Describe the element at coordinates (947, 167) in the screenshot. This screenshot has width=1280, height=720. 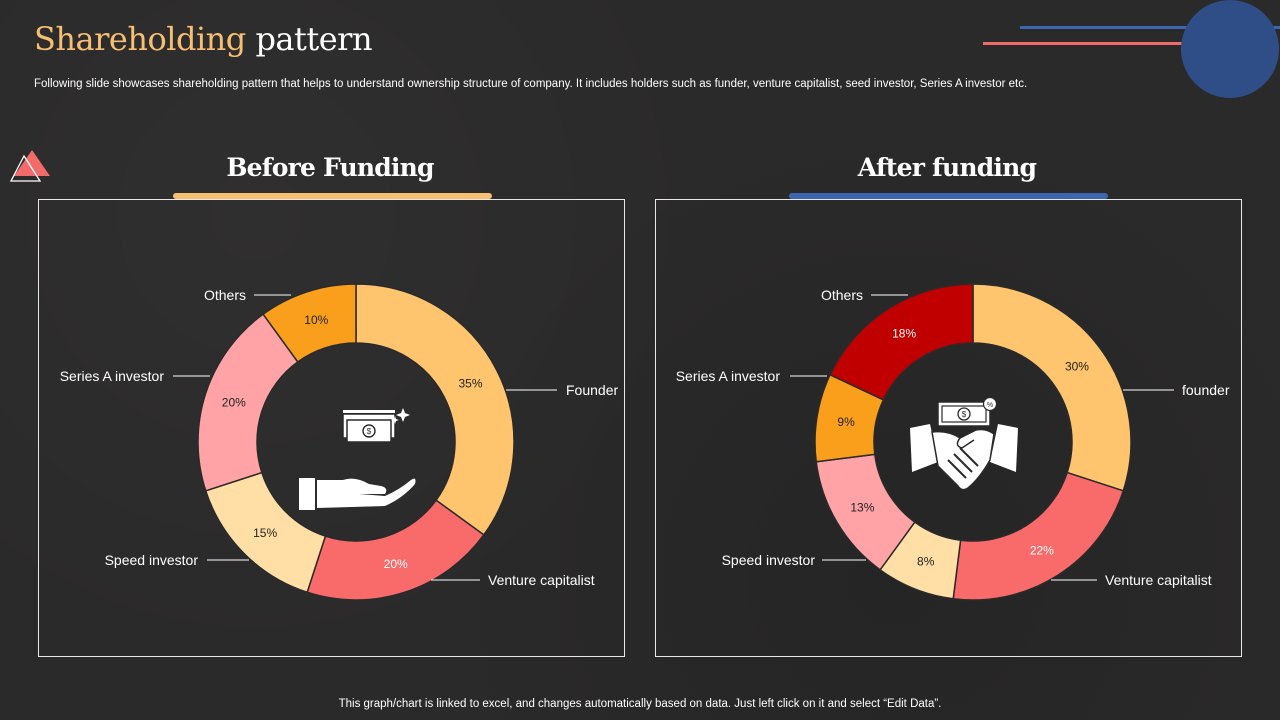
I see `after-funding-title: After funding` at that location.